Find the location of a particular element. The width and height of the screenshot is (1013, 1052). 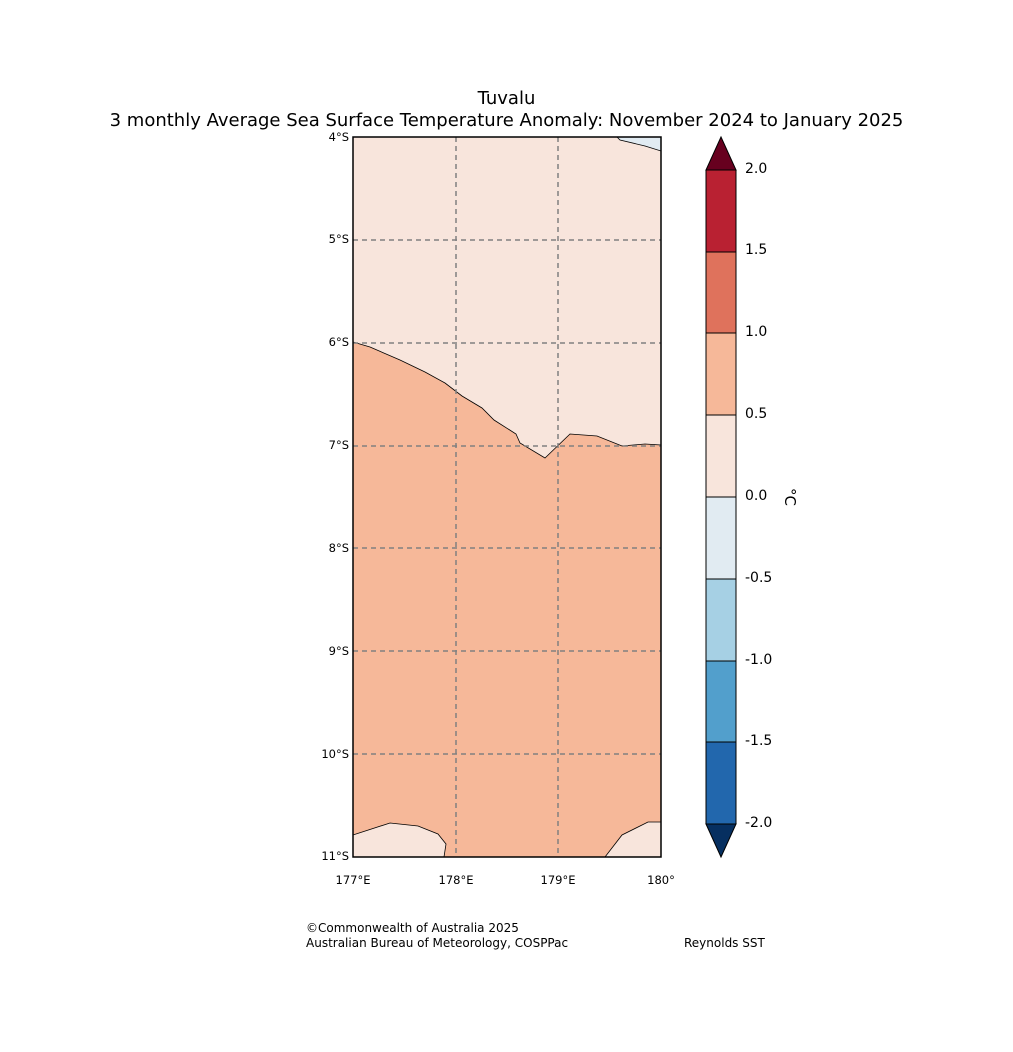

colorbar-bottom-extension is located at coordinates (721, 841).